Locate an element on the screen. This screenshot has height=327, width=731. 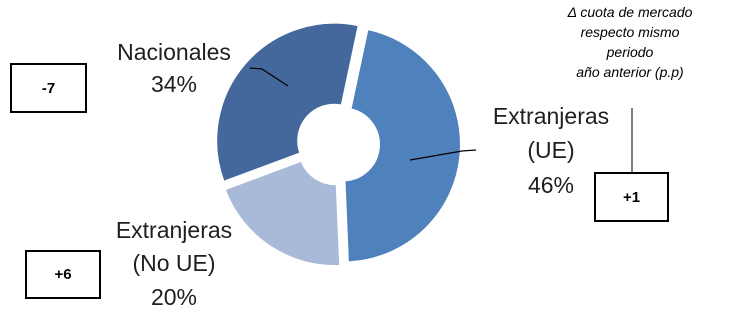
note-line: respecto mismo is located at coordinates (630, 32).